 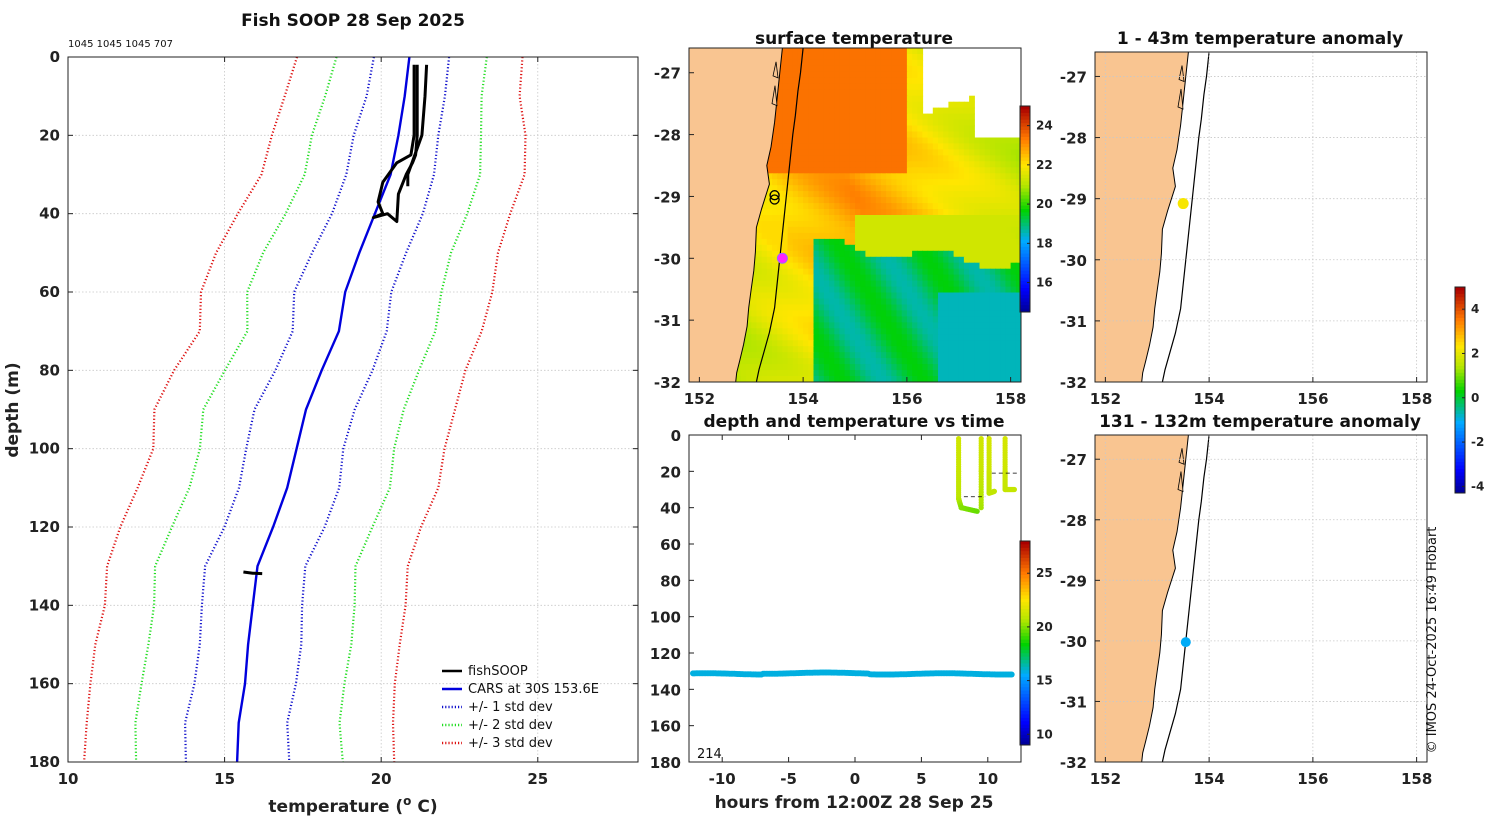 I want to click on y-tick-label: 100, so click(x=44, y=449).